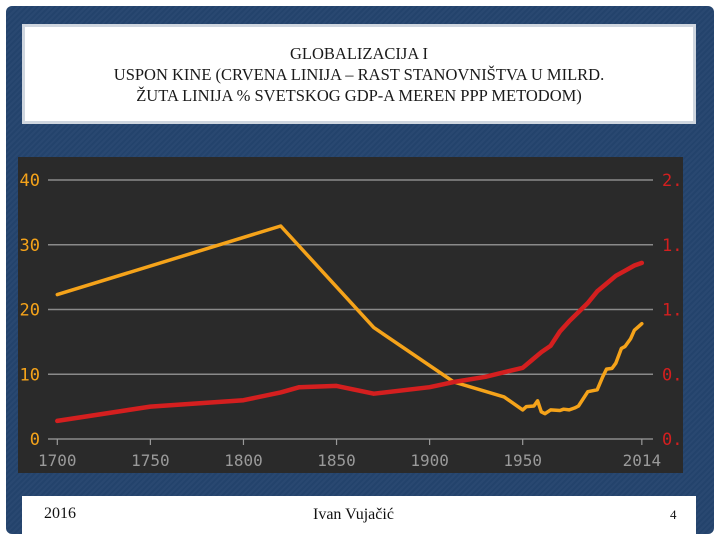  I want to click on left-tick-label-1: 10, so click(30, 375).